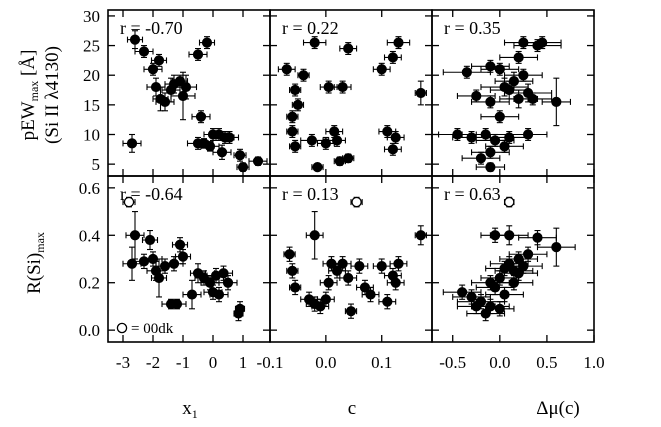 The image size is (661, 427). I want to click on legend: = 00dk, so click(145, 329).